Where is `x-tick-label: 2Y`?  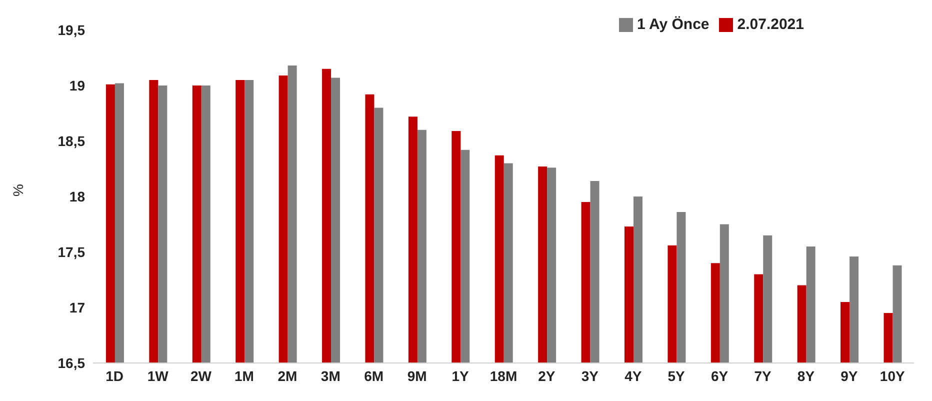
x-tick-label: 2Y is located at coordinates (547, 376).